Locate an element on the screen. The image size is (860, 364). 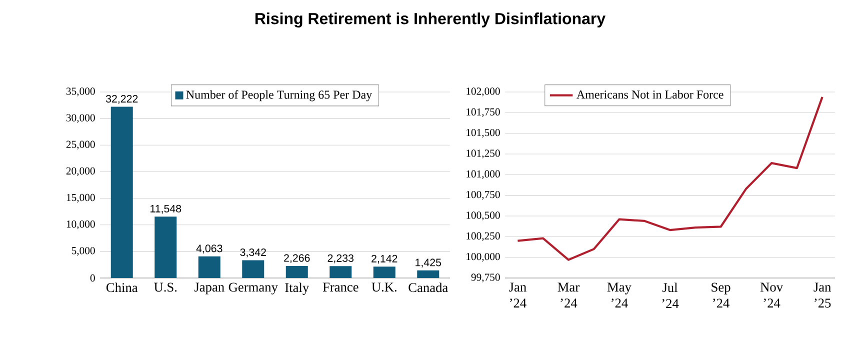
x-tick-label: China is located at coordinates (122, 287).